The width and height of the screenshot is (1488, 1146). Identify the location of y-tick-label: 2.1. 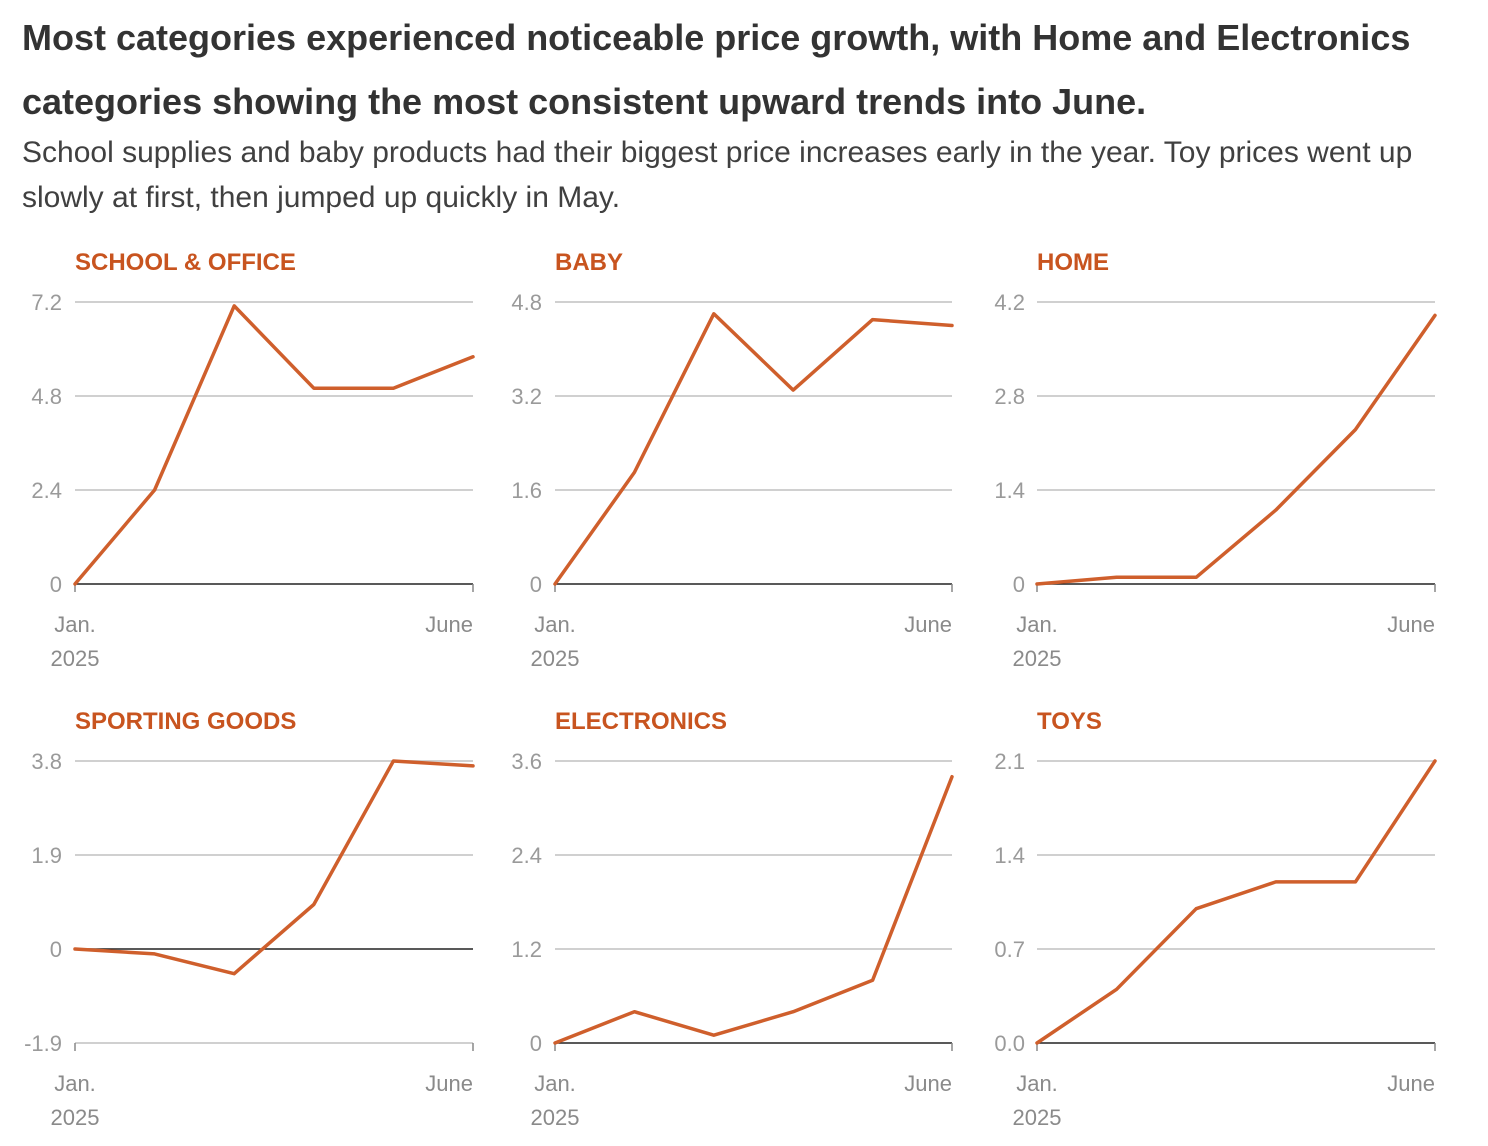
(1009, 761).